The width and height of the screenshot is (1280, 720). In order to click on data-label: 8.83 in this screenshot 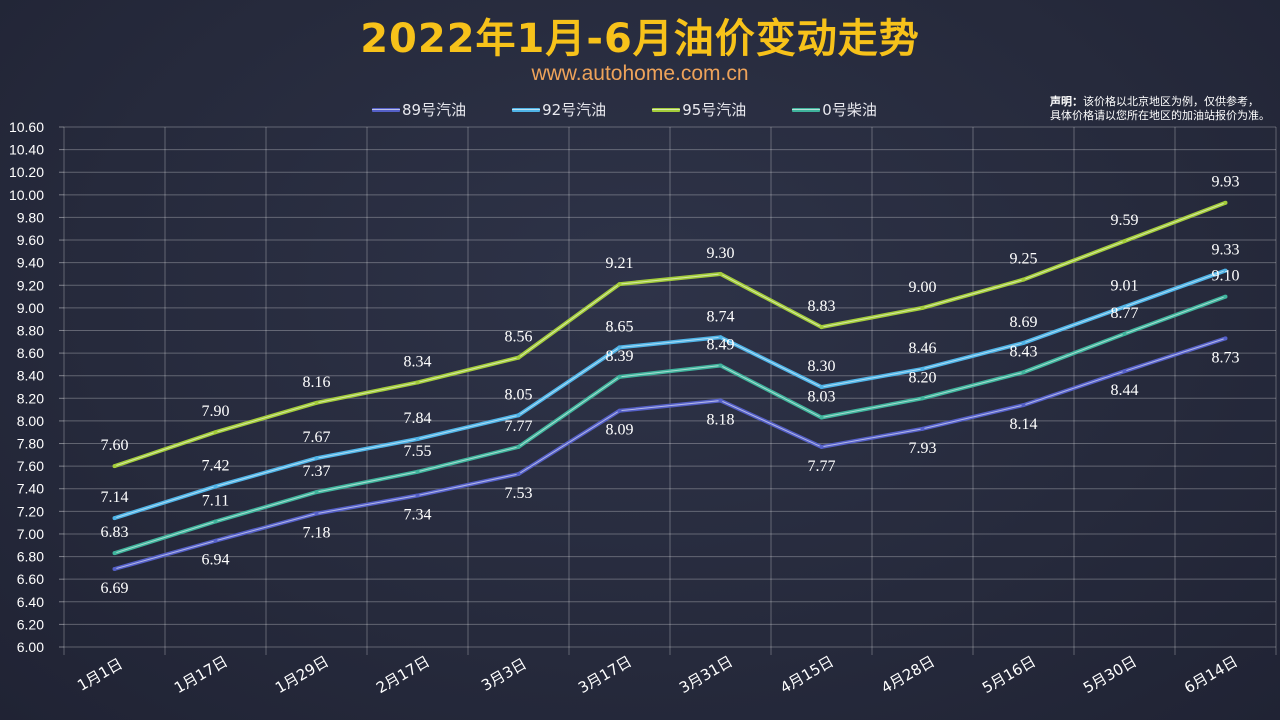, I will do `click(822, 306)`.